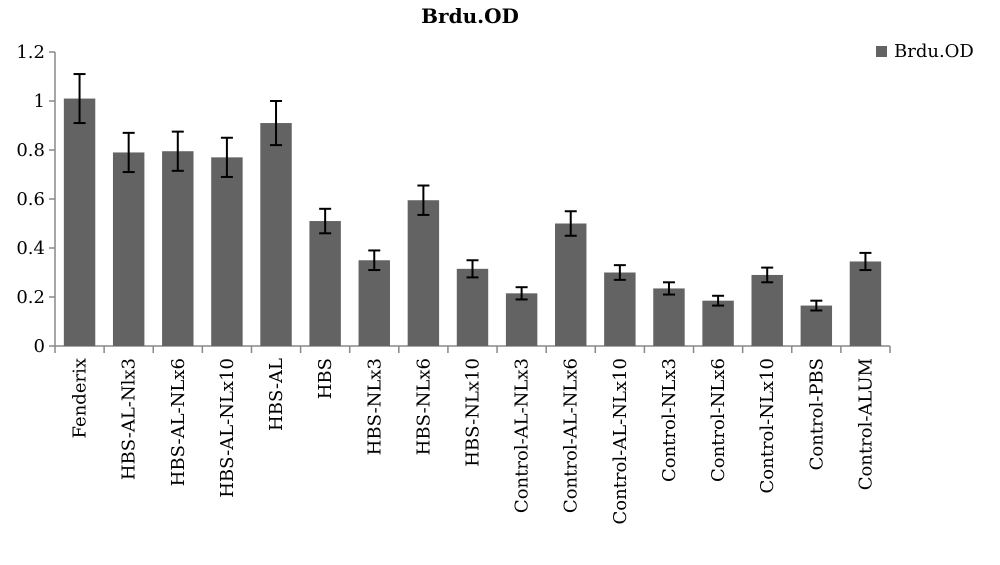 The height and width of the screenshot is (565, 1000). Describe the element at coordinates (276, 394) in the screenshot. I see `x-tick-label: HBS-AL` at that location.